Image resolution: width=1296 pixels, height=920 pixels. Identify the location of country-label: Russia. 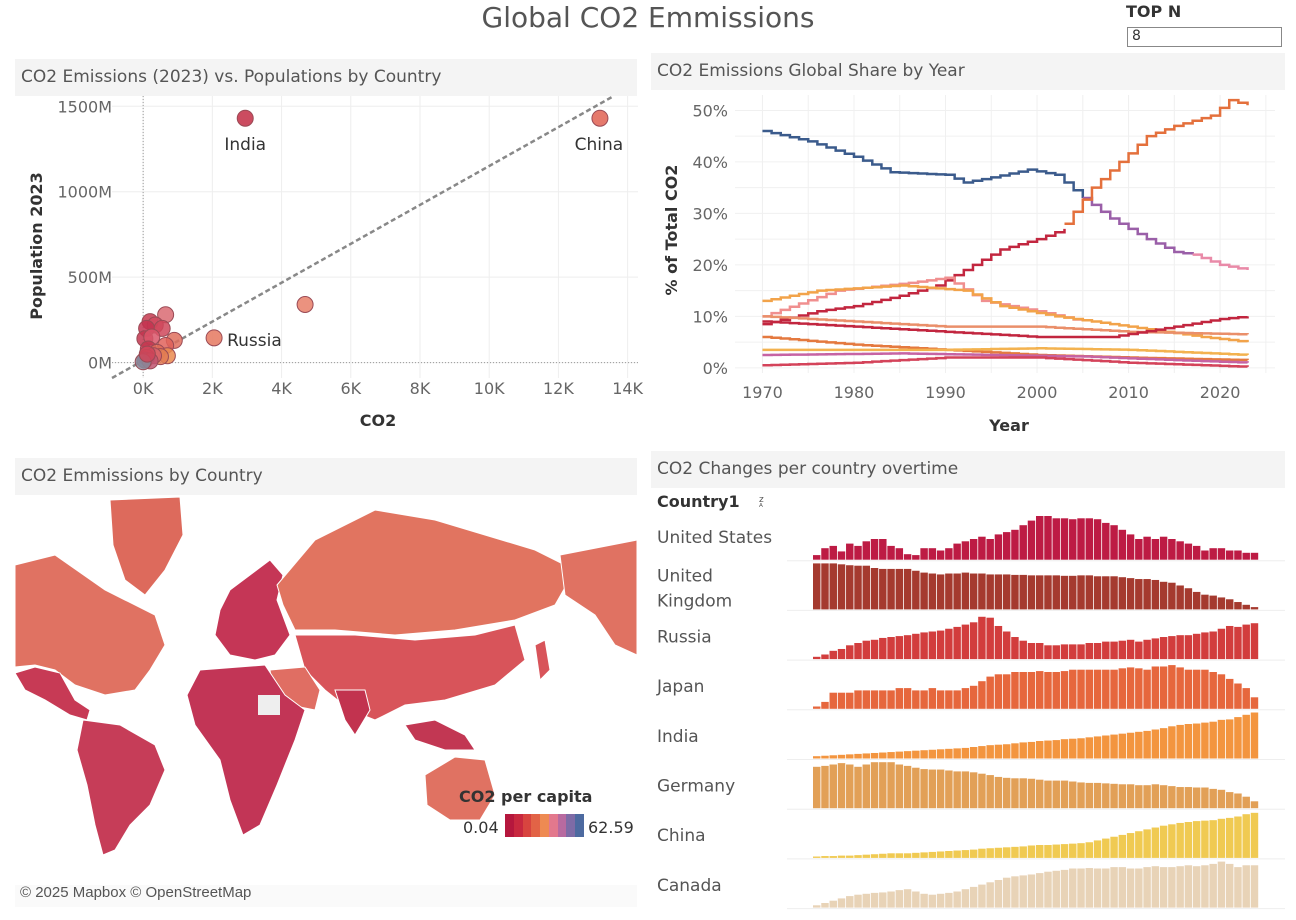
(684, 637).